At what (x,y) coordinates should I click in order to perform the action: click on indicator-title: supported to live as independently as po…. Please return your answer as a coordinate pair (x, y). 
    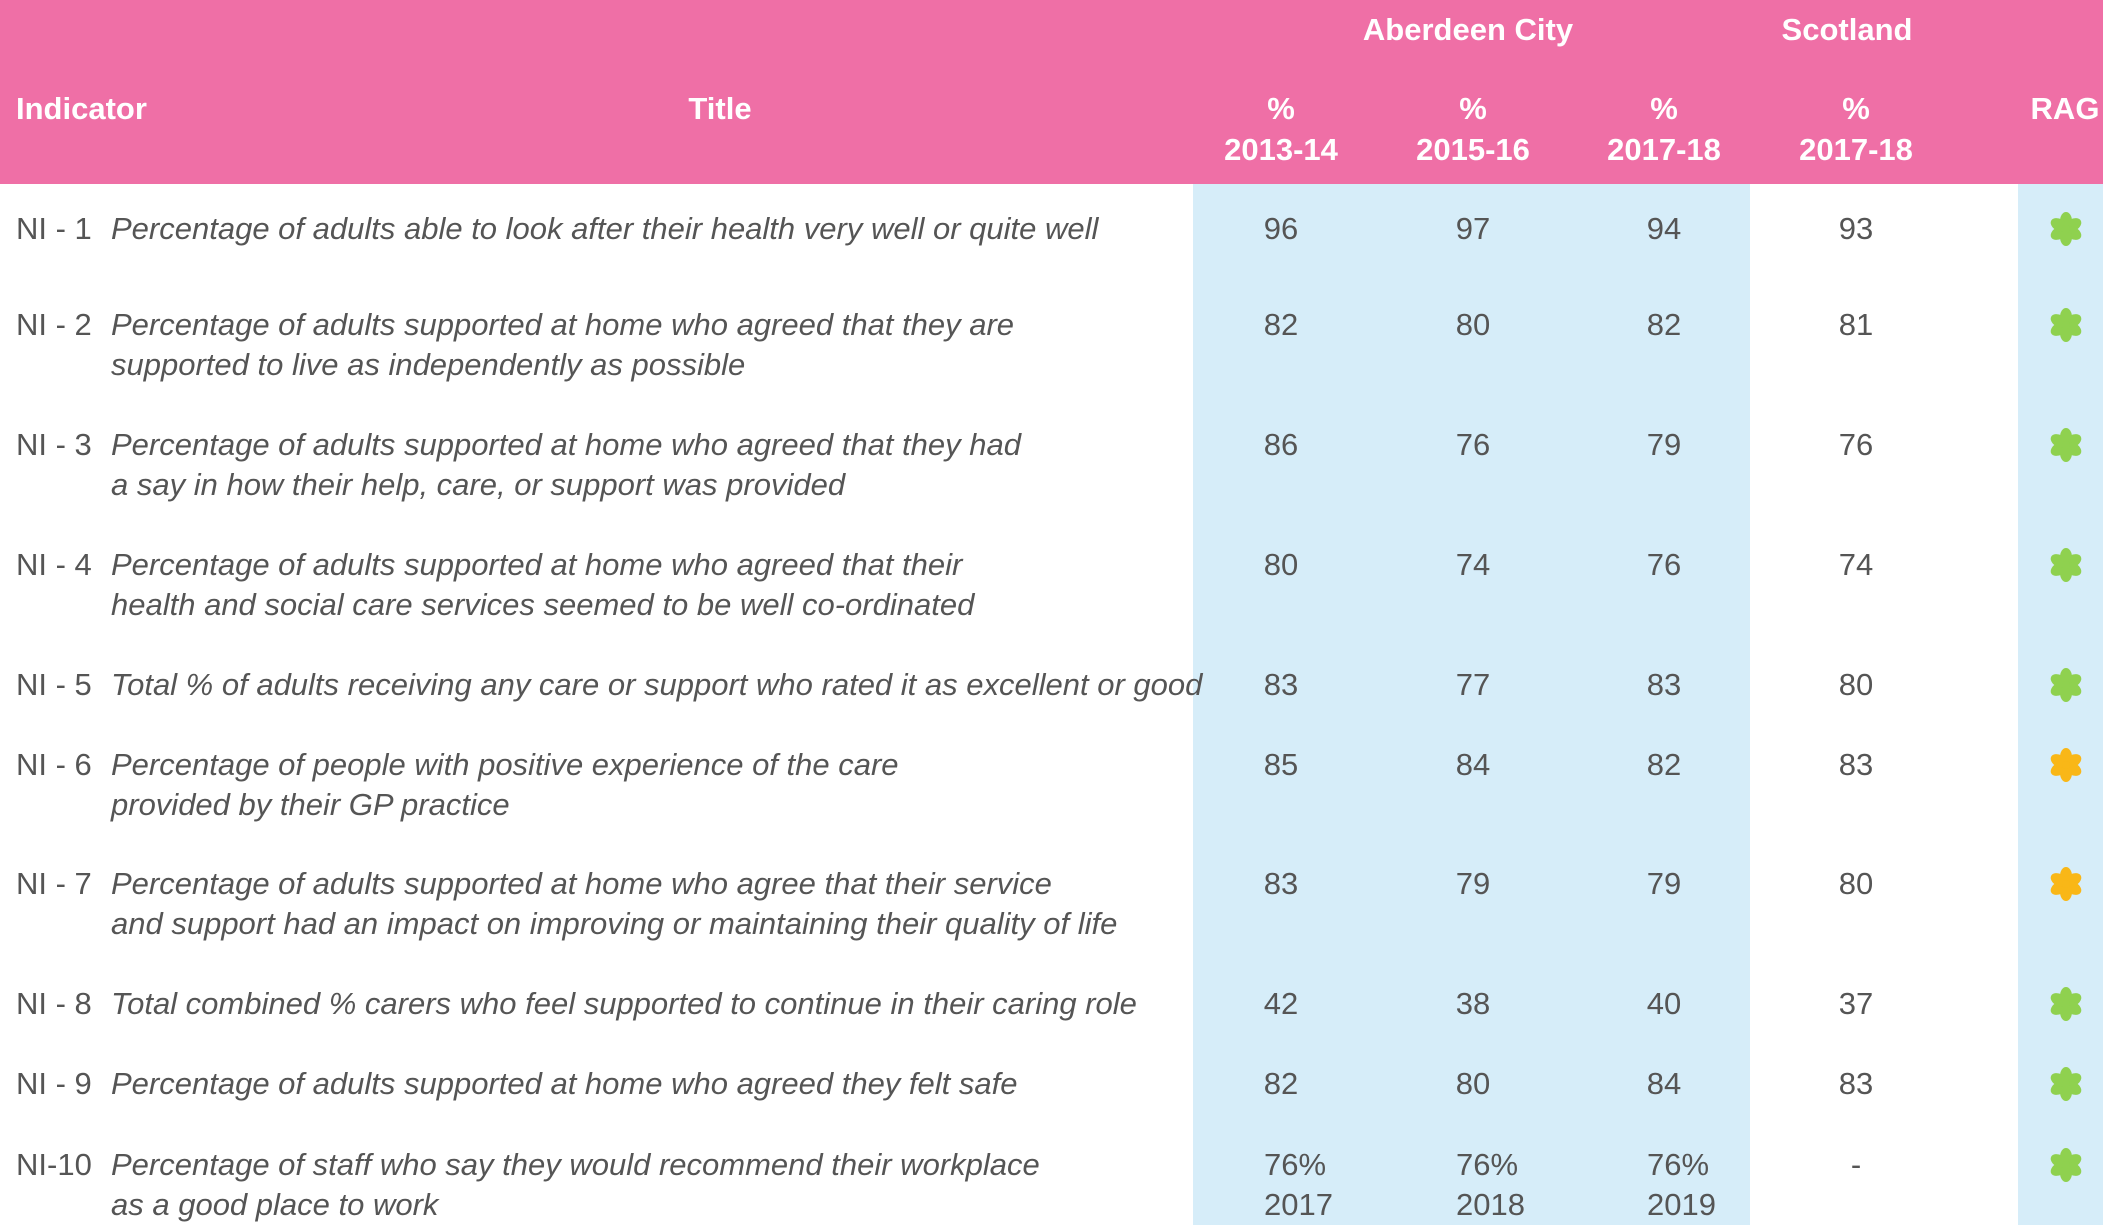
    Looking at the image, I should click on (428, 364).